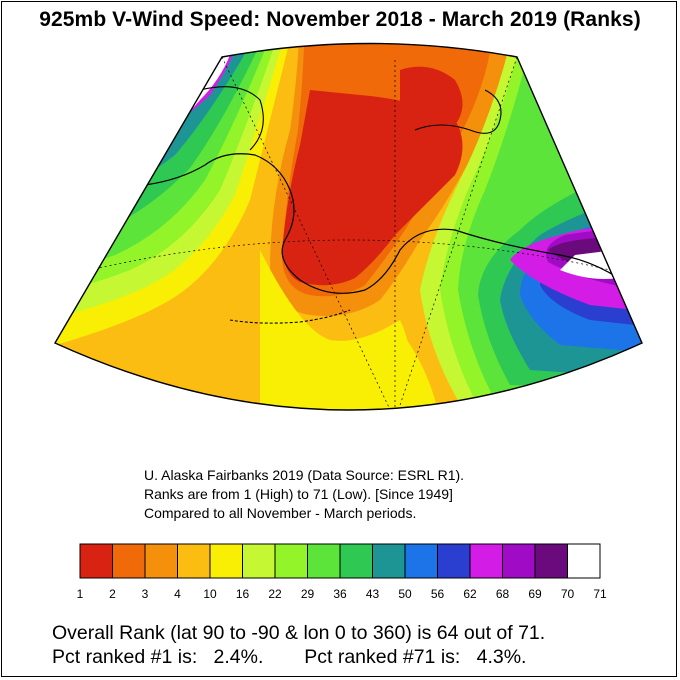 The width and height of the screenshot is (680, 680). What do you see at coordinates (350, 255) in the screenshot?
I see `parallel-line` at bounding box center [350, 255].